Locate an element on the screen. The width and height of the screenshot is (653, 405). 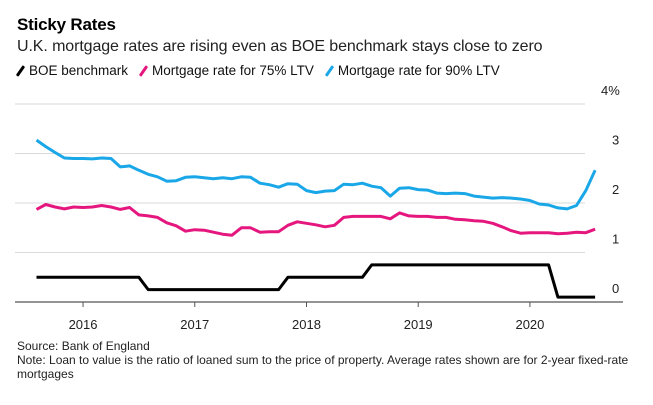
legend-item-ltv75: Mortgage rate for 75% LTV is located at coordinates (226, 70).